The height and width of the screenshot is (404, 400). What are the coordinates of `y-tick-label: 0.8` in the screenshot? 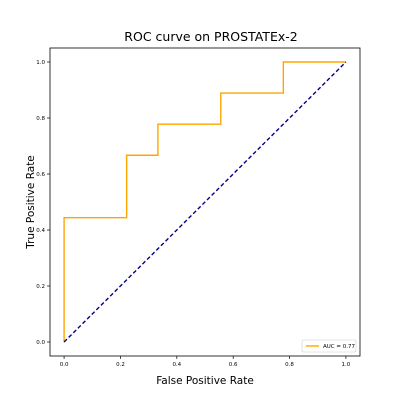 It's located at (40, 119).